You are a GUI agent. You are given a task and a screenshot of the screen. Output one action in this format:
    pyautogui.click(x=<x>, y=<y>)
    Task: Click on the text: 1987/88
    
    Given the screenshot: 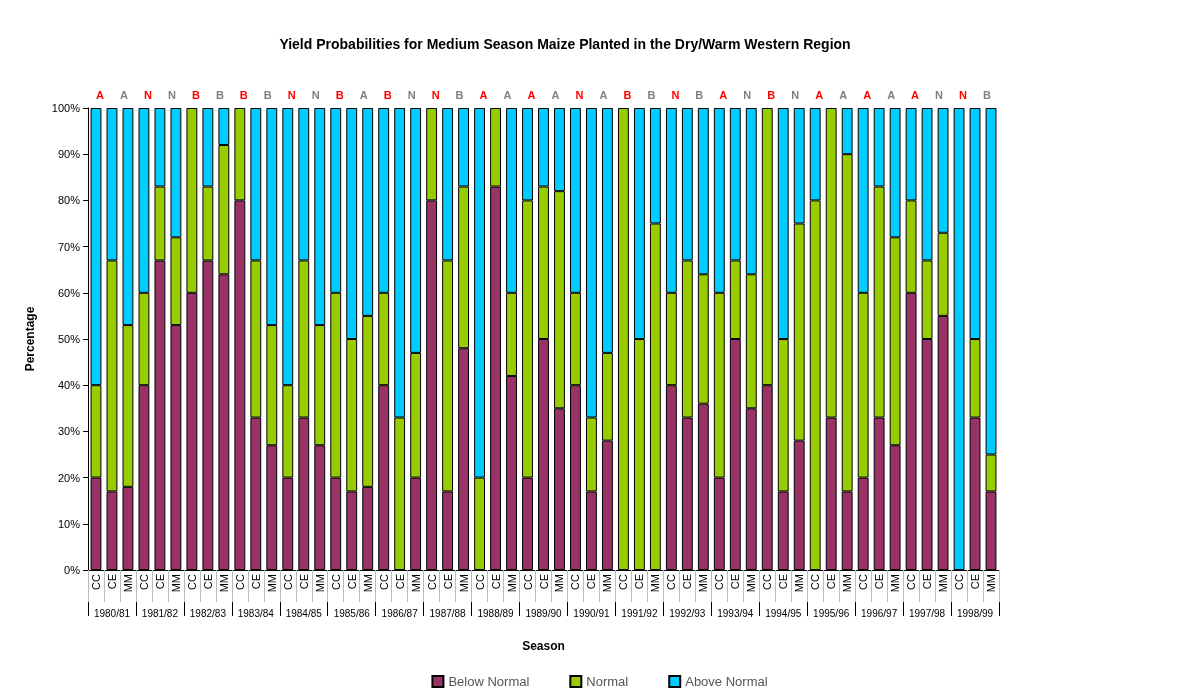 What is the action you would take?
    pyautogui.click(x=448, y=613)
    